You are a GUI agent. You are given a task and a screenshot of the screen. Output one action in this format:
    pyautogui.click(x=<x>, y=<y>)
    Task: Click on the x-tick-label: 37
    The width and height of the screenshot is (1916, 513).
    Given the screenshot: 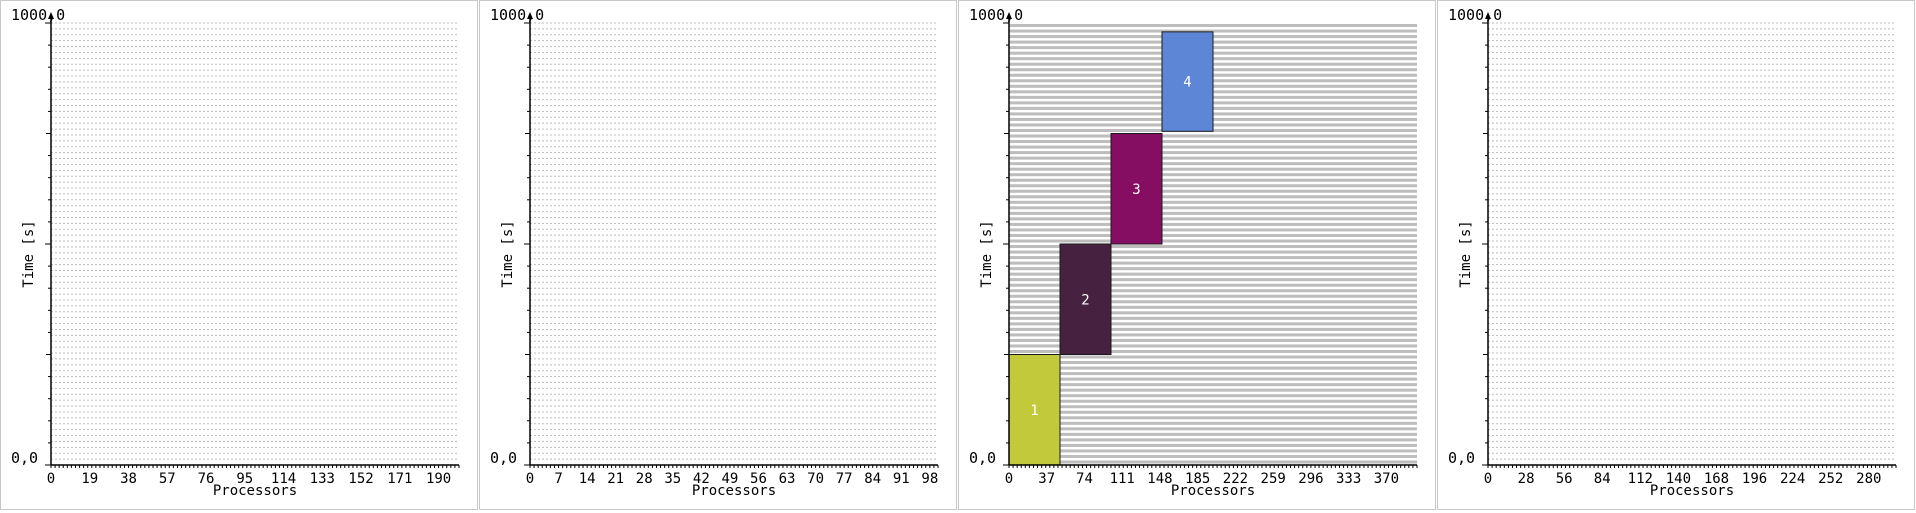 What is the action you would take?
    pyautogui.click(x=1046, y=479)
    